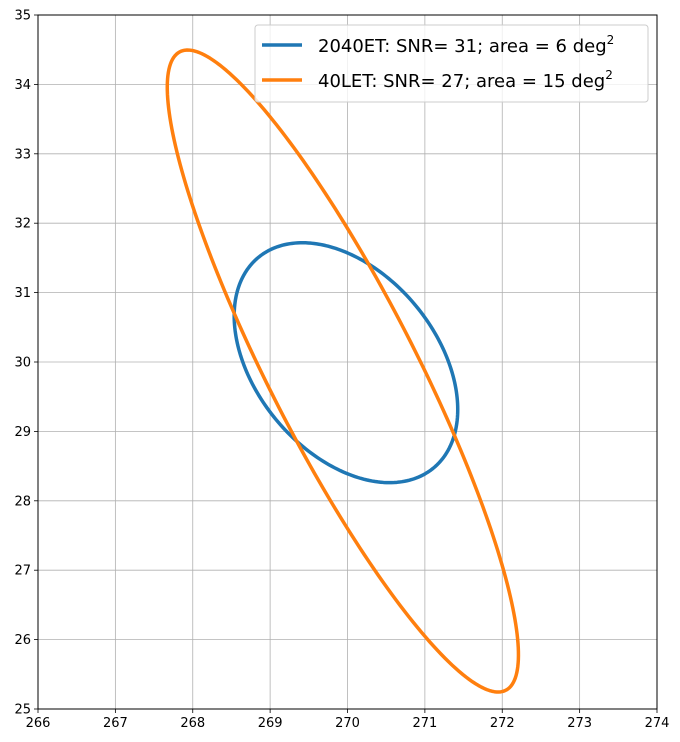  I want to click on x-axis: 266 267 268 269 270 271 272 273 274, so click(348, 720).